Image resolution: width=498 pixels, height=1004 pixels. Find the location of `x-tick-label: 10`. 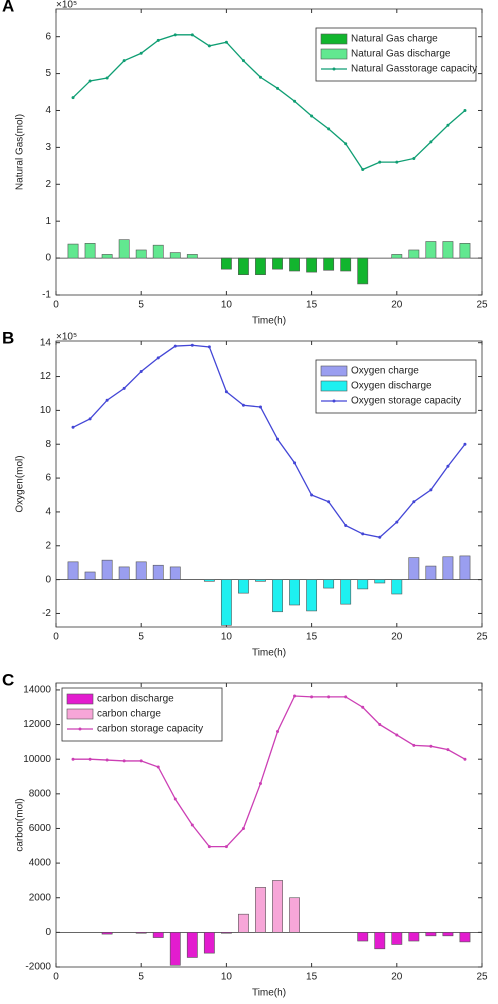

x-tick-label: 10 is located at coordinates (227, 977).